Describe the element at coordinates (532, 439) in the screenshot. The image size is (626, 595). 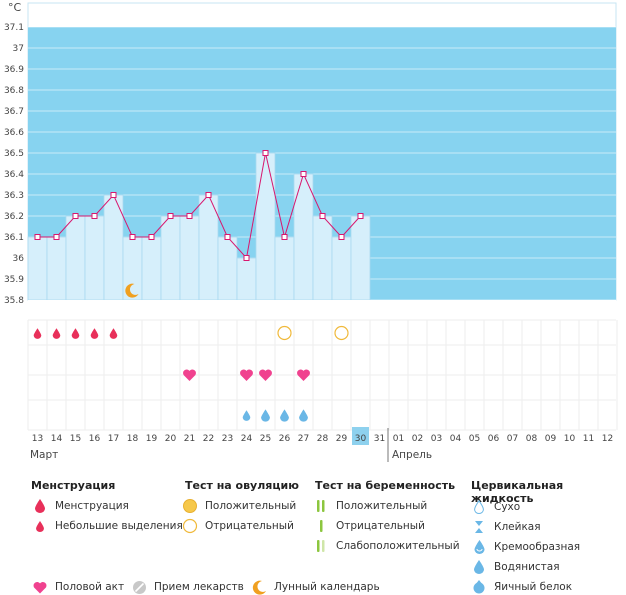
I see `calendar-date-label: 08` at that location.